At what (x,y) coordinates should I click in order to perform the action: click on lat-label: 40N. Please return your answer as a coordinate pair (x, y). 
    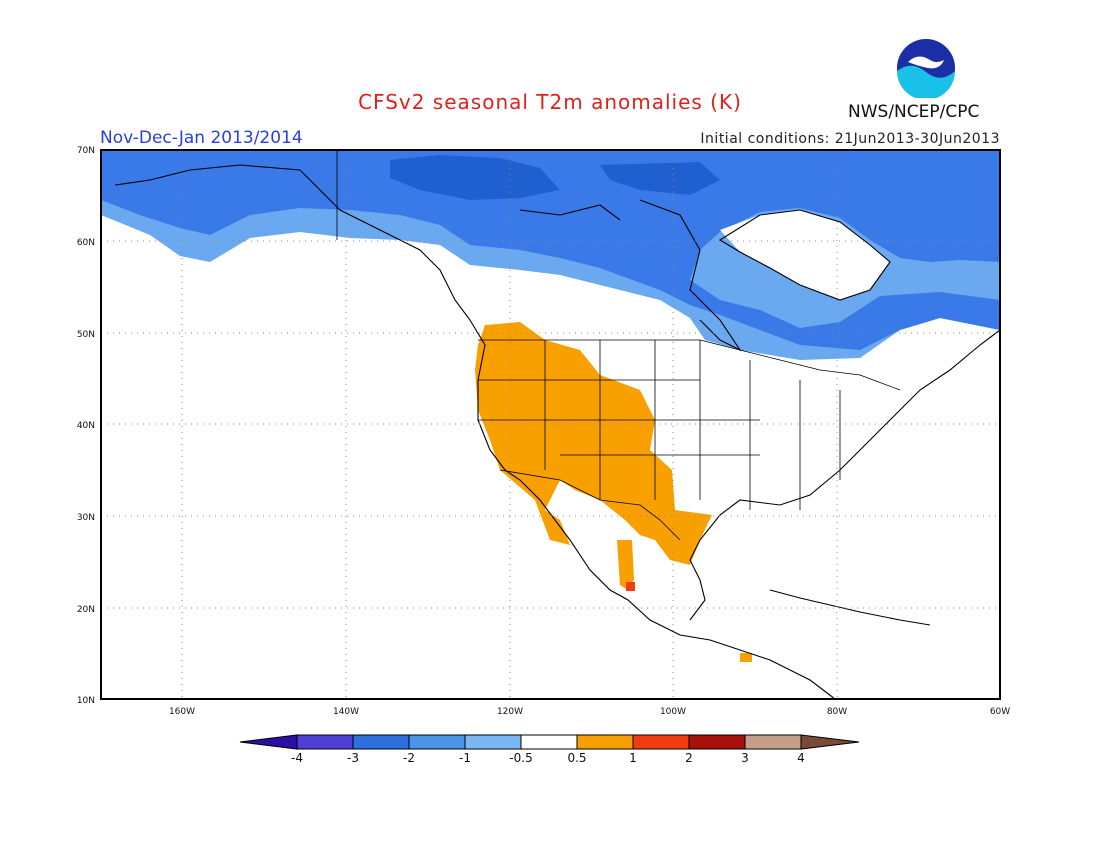
    Looking at the image, I should click on (86, 426).